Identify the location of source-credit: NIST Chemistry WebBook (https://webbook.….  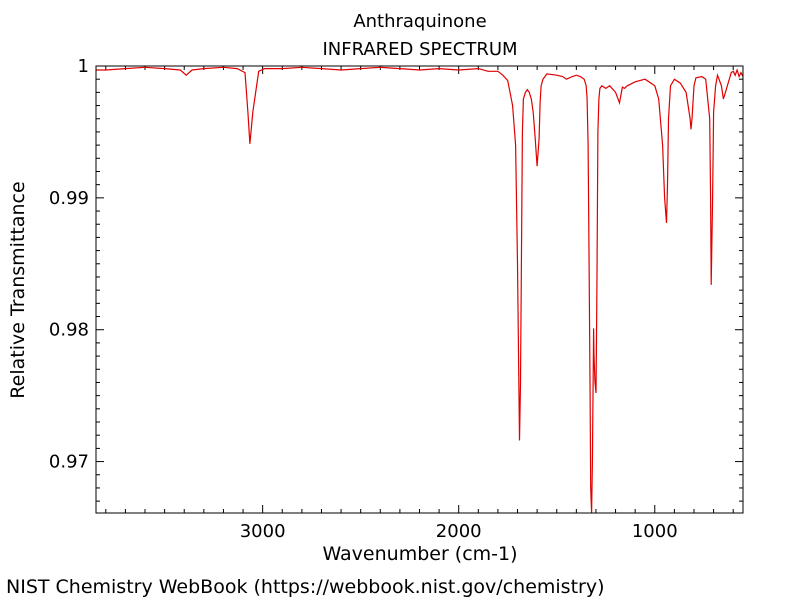
(305, 587).